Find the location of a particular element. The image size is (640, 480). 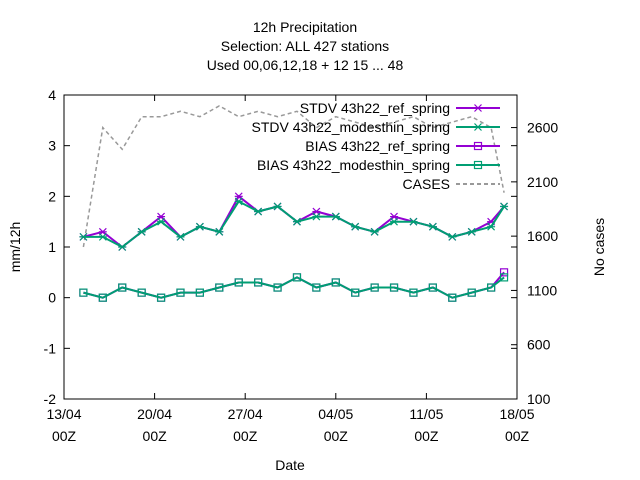

legend-label: STDV 43h22_modesthin_spring is located at coordinates (351, 127).